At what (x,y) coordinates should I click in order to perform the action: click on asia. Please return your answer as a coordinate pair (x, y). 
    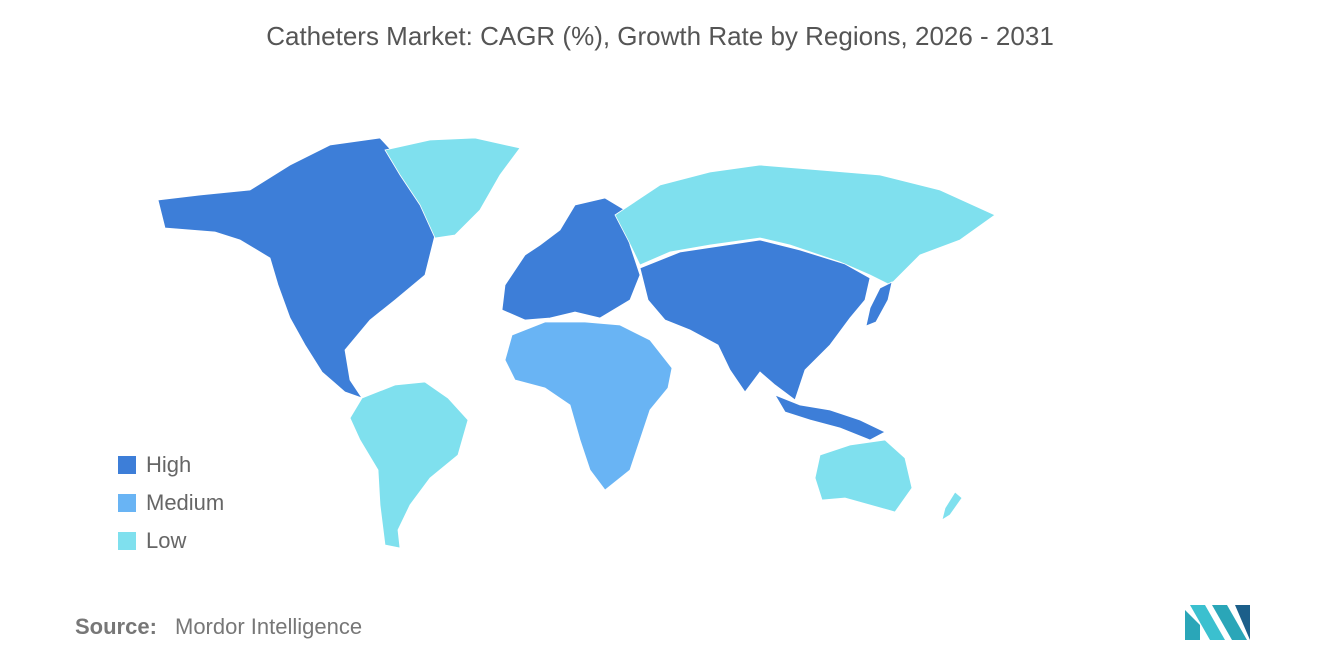
    Looking at the image, I should click on (755, 320).